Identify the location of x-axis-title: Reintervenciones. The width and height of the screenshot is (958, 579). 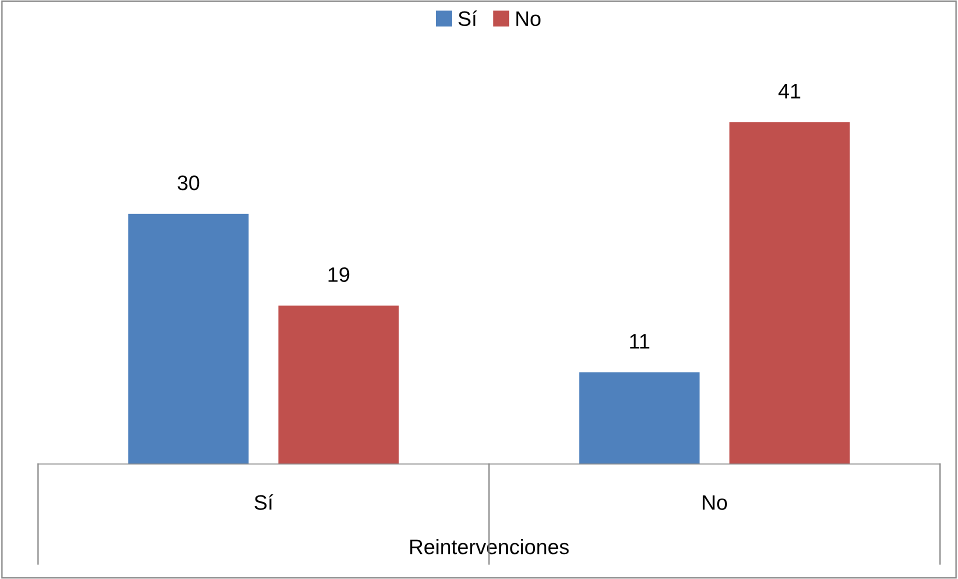
(489, 546).